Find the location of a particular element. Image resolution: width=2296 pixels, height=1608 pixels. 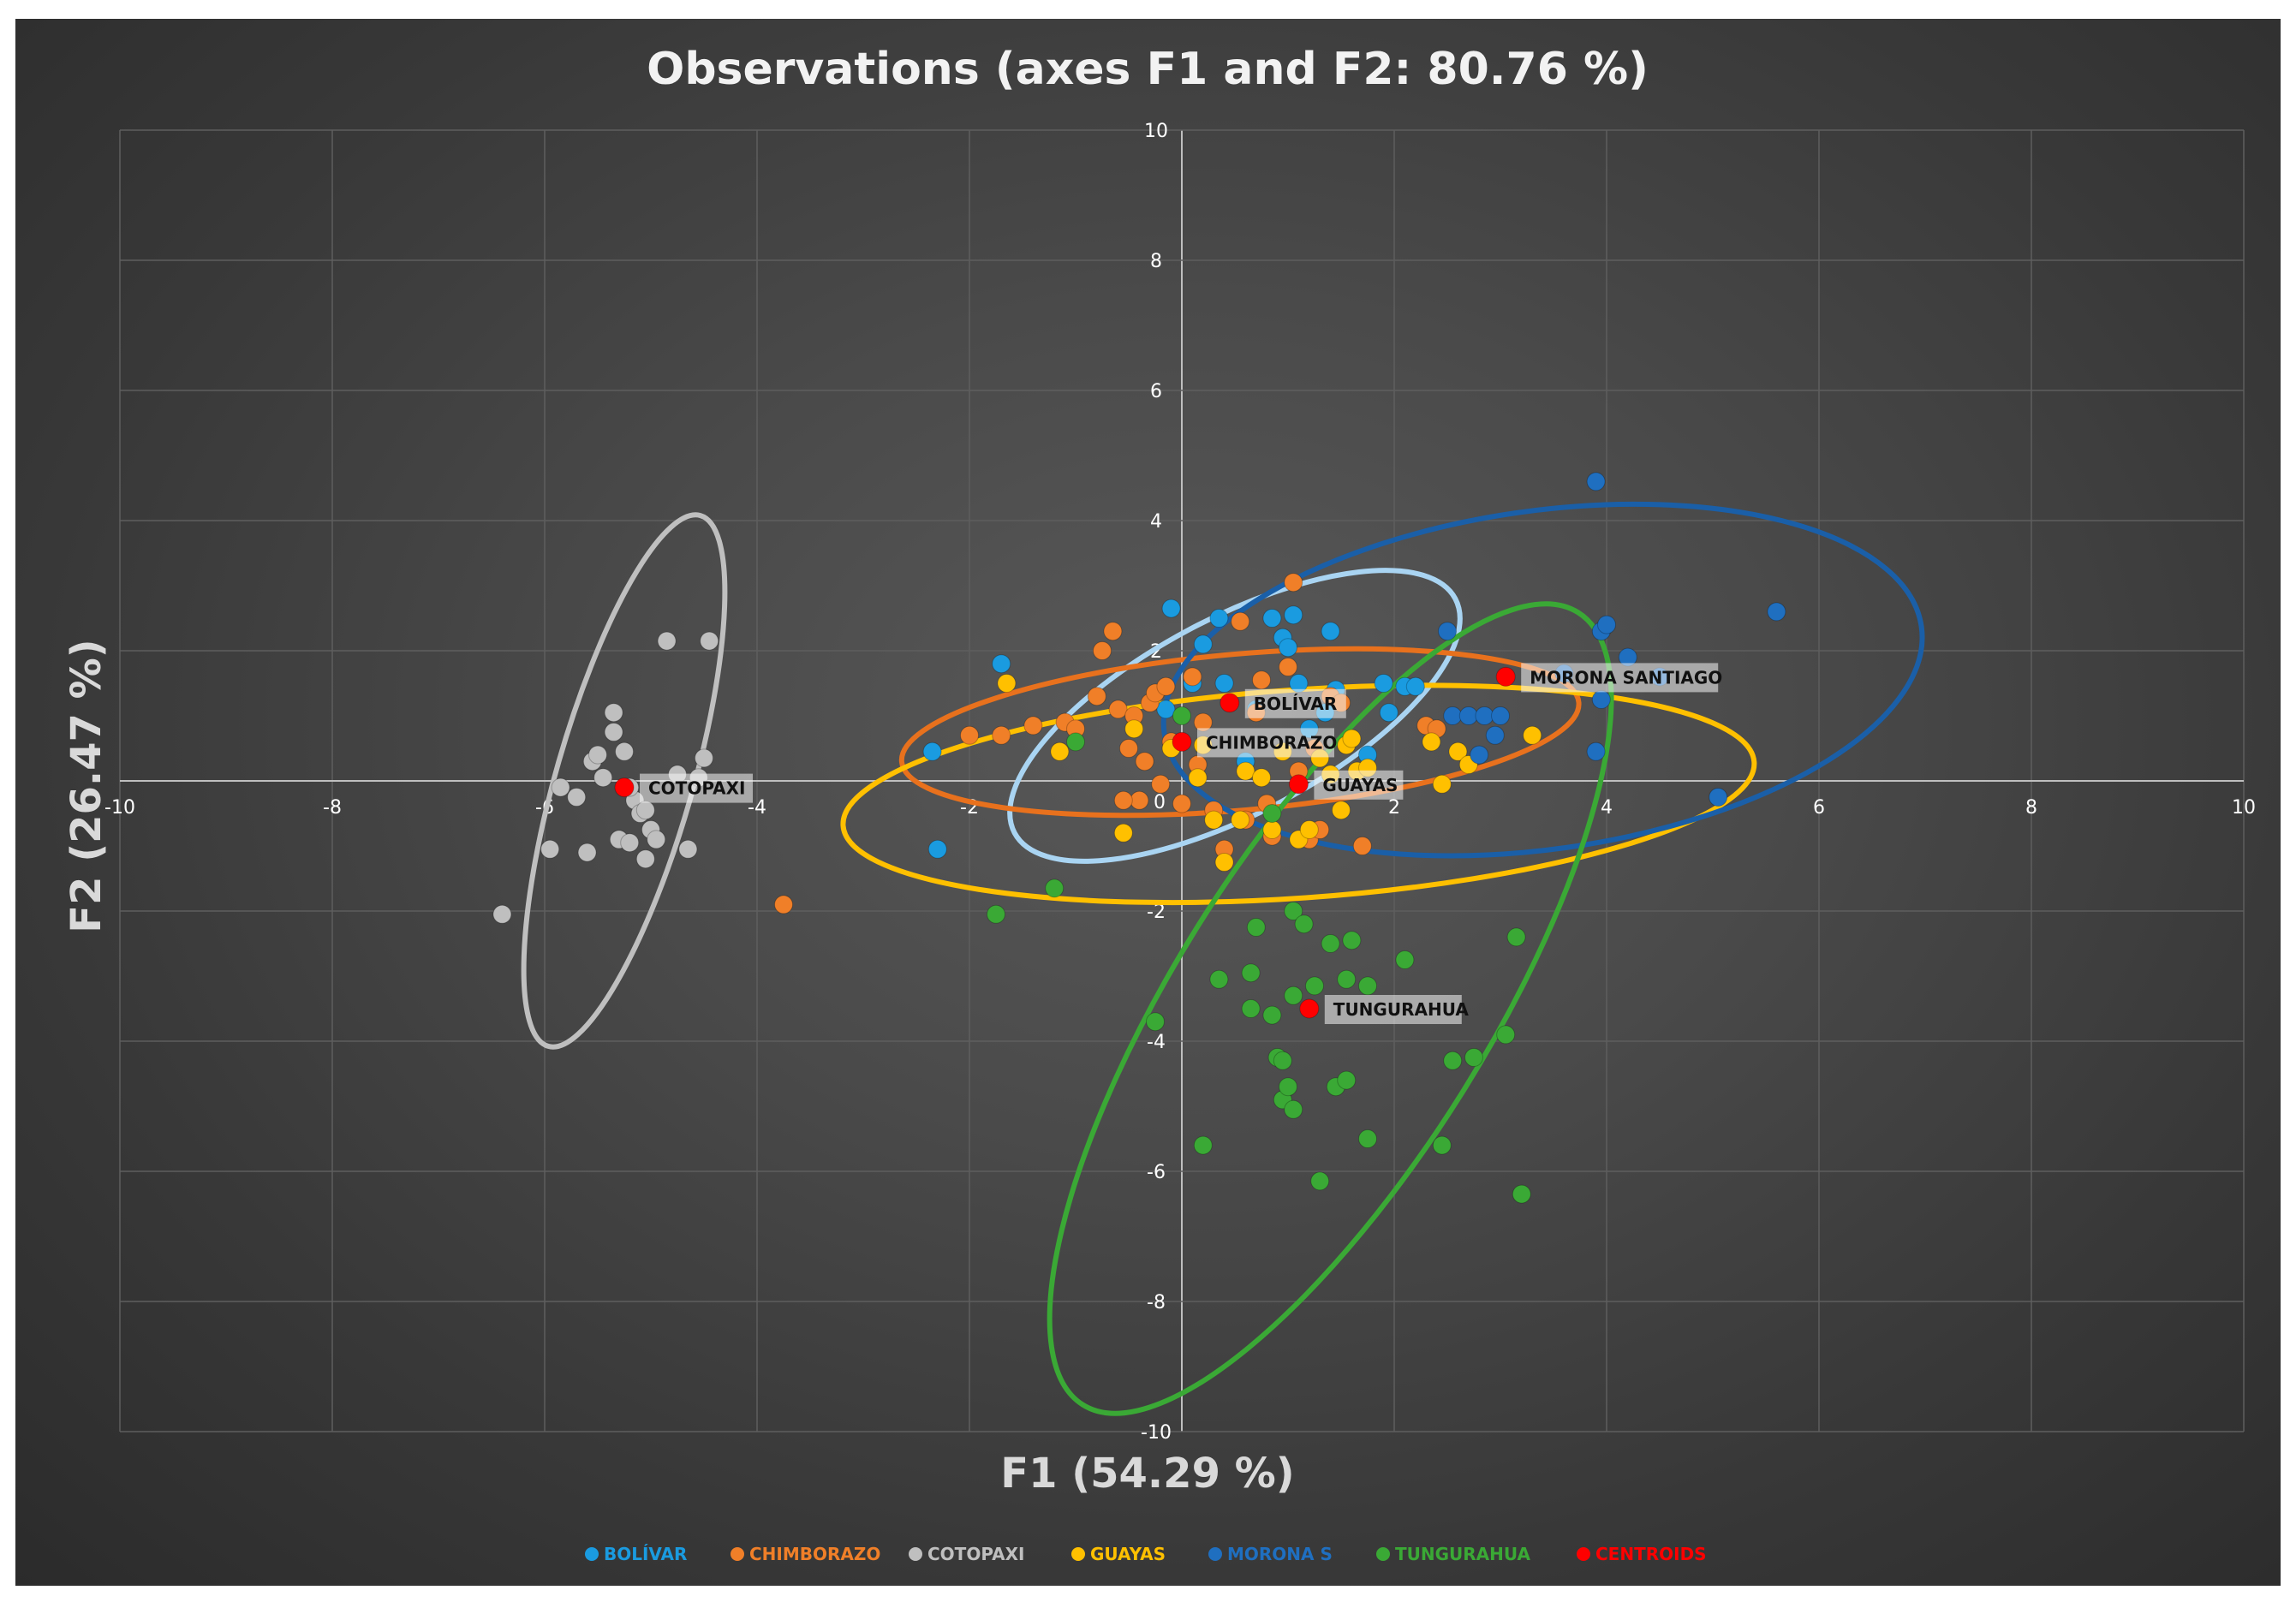

x-tick-label-9: 8 is located at coordinates (2031, 808).